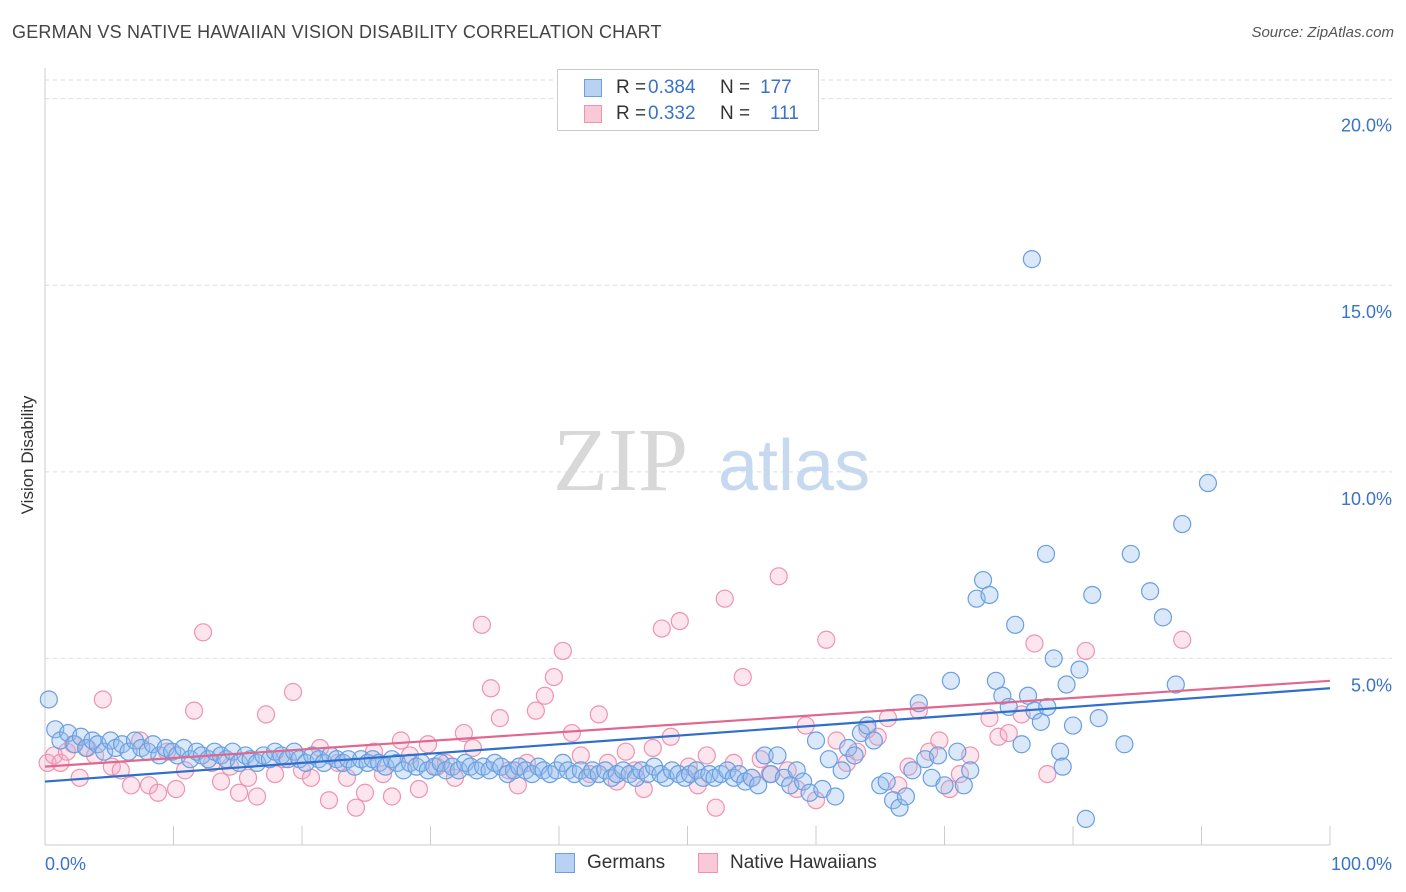 This screenshot has height=892, width=1406. What do you see at coordinates (1366, 312) in the screenshot?
I see `y-tick-label: 15.0%` at bounding box center [1366, 312].